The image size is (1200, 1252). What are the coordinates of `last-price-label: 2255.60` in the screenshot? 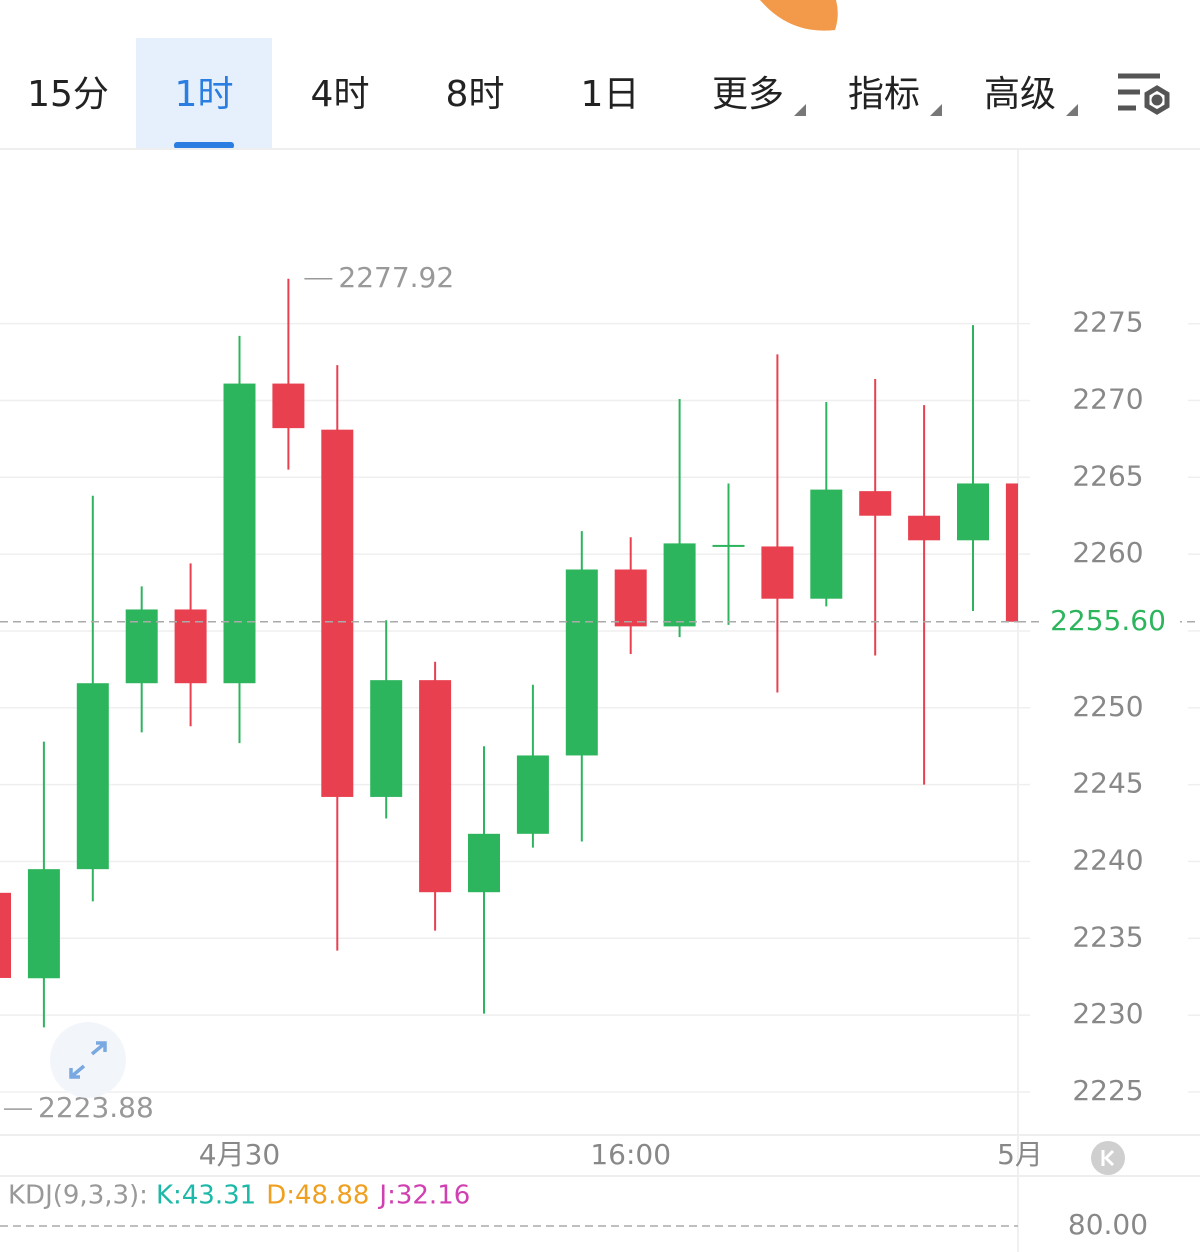 It's located at (1108, 620).